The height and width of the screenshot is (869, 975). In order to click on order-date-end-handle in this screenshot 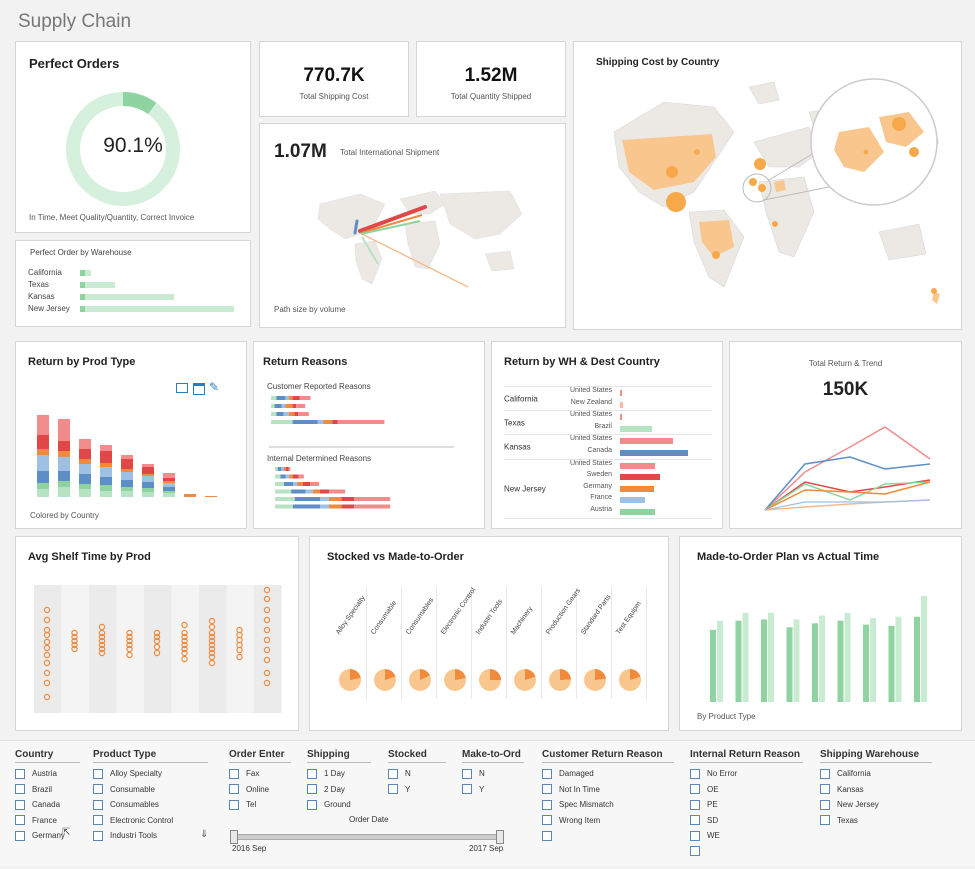, I will do `click(500, 837)`.